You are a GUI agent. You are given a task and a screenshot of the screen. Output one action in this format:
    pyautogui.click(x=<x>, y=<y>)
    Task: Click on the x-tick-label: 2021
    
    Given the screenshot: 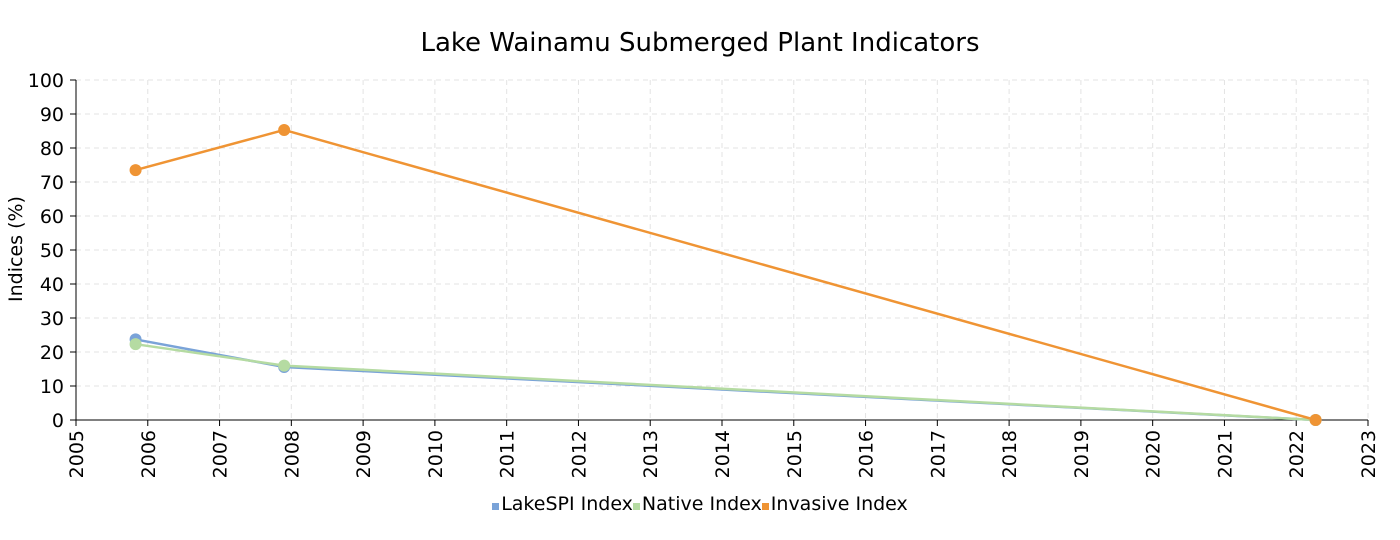 What is the action you would take?
    pyautogui.click(x=1225, y=454)
    